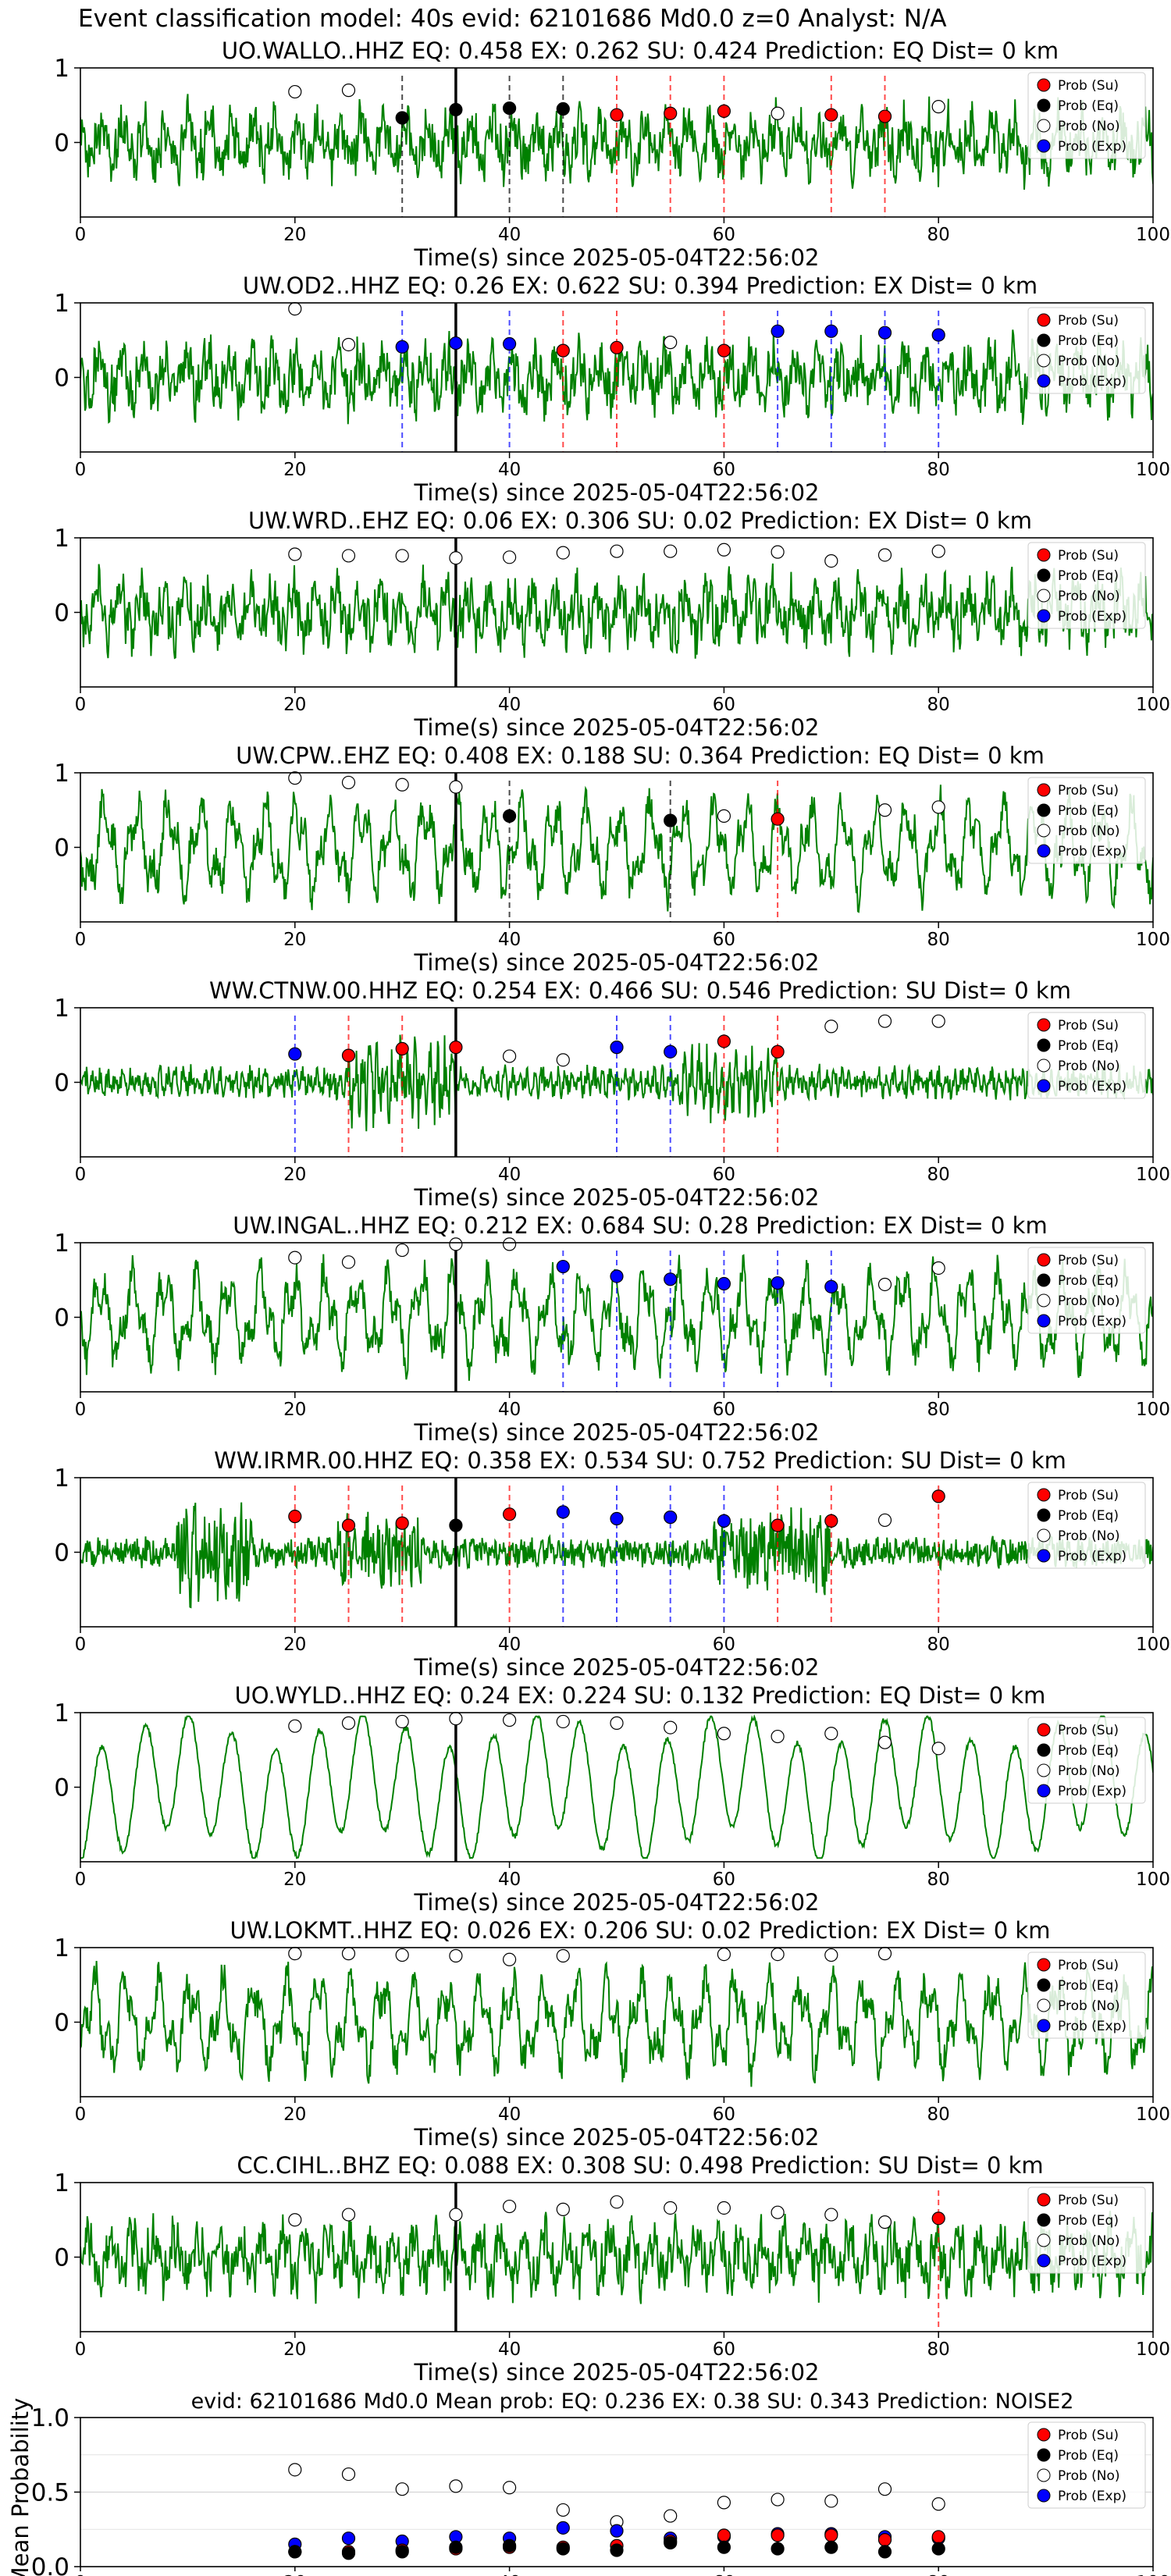  What do you see at coordinates (938, 2537) in the screenshot?
I see `mean-point-su` at bounding box center [938, 2537].